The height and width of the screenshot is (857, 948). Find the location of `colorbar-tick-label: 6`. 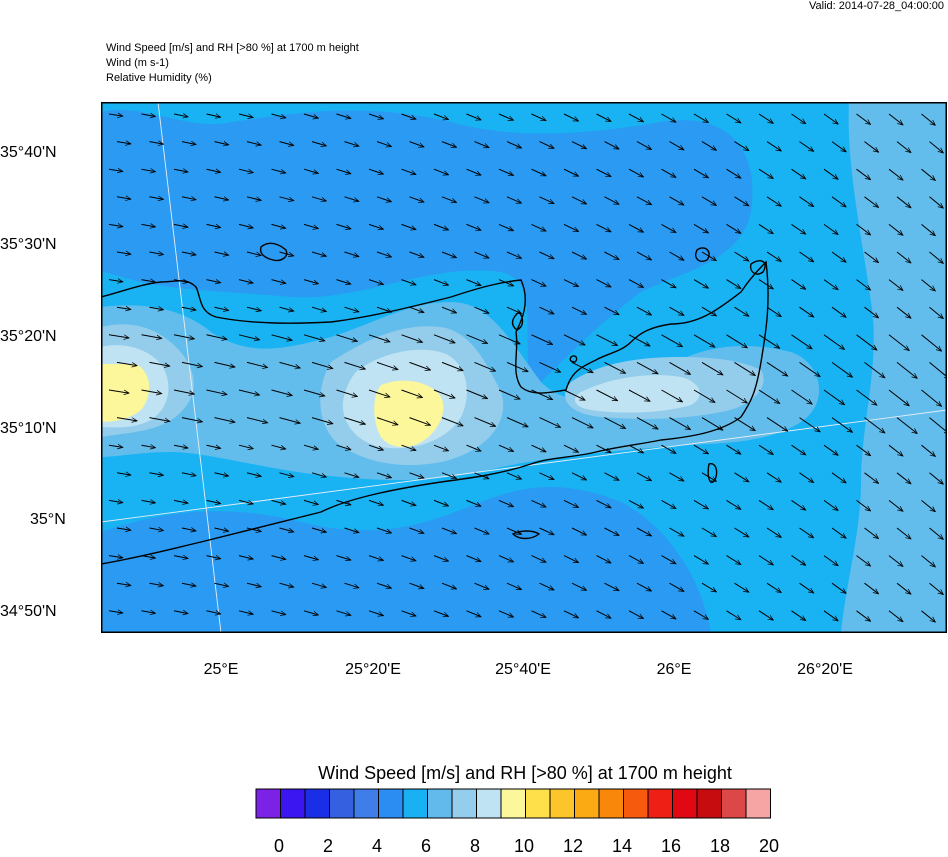

colorbar-tick-label: 6 is located at coordinates (426, 846).